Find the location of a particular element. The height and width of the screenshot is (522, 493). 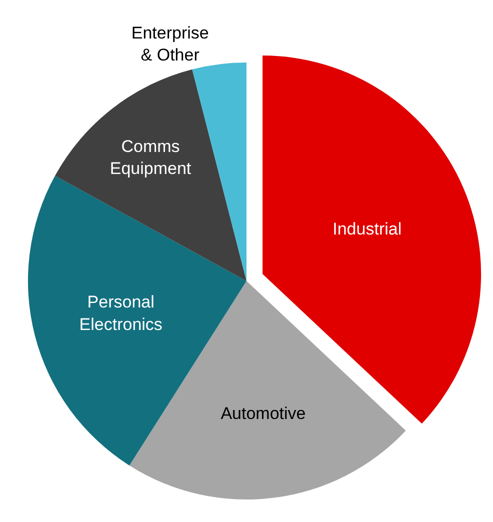

slice-label: Comms Equipment is located at coordinates (151, 157).